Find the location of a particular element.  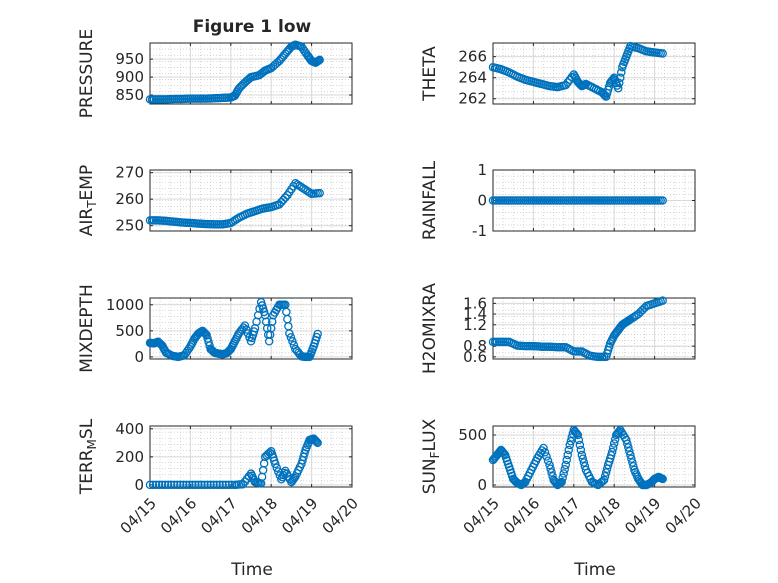

y-tick-label: 0.8 is located at coordinates (475, 346).